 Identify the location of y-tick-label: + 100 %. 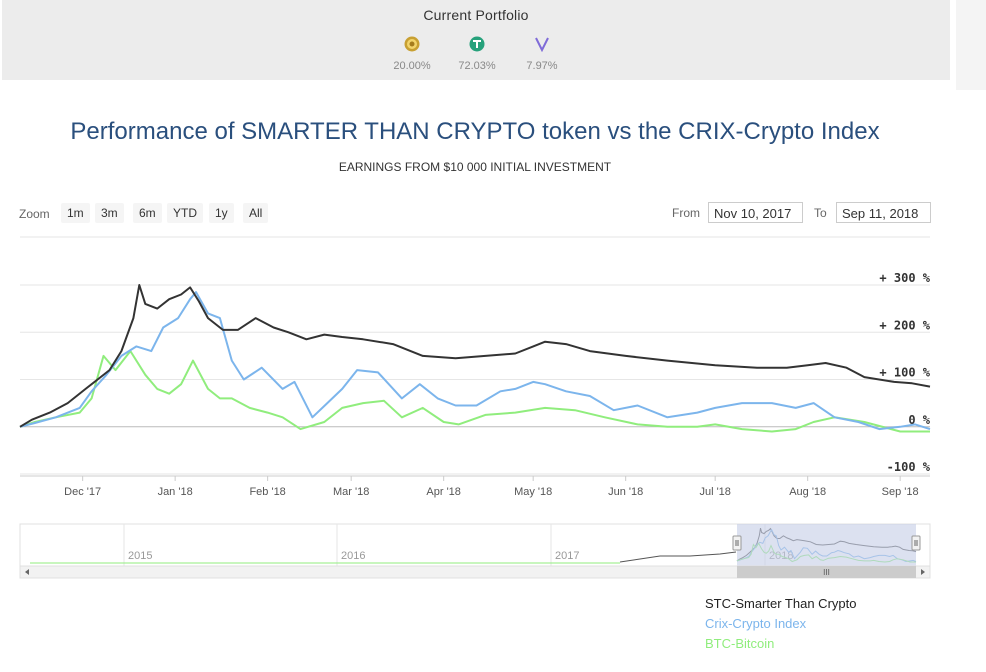
(904, 373).